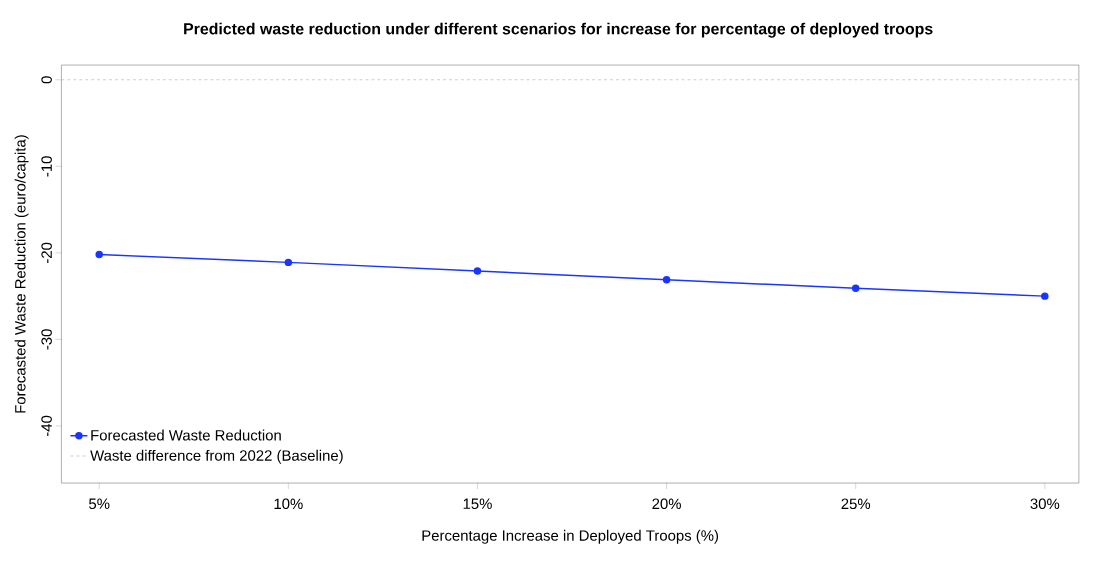 The height and width of the screenshot is (570, 1119). What do you see at coordinates (46, 426) in the screenshot?
I see `y-tick-label: -40` at bounding box center [46, 426].